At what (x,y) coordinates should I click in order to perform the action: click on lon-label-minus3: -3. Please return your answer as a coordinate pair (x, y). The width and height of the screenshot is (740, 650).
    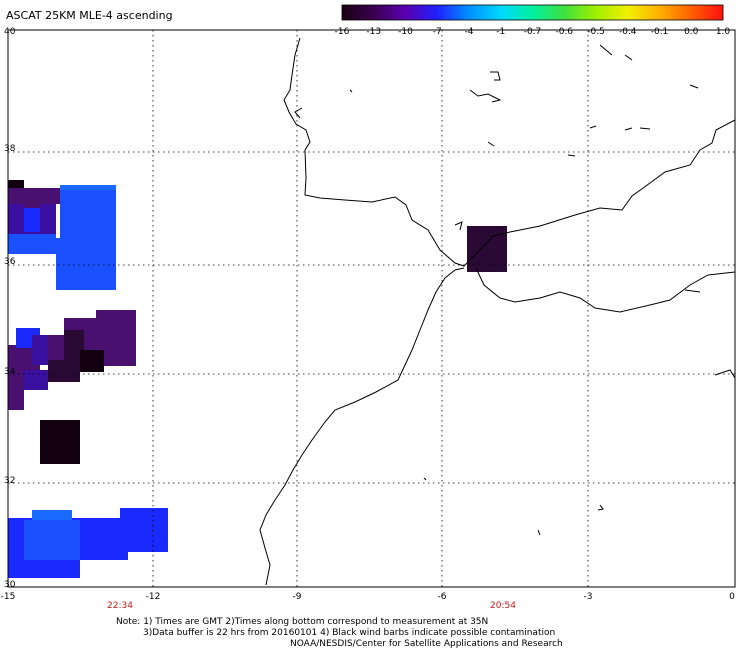
    Looking at the image, I should click on (588, 597).